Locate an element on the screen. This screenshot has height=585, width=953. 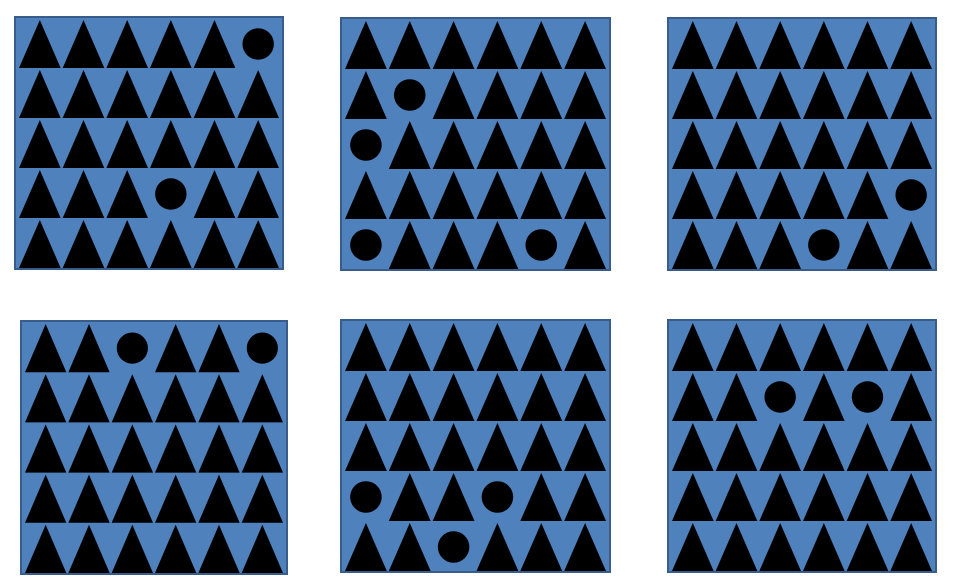
panel-4-canvas is located at coordinates (154, 447).